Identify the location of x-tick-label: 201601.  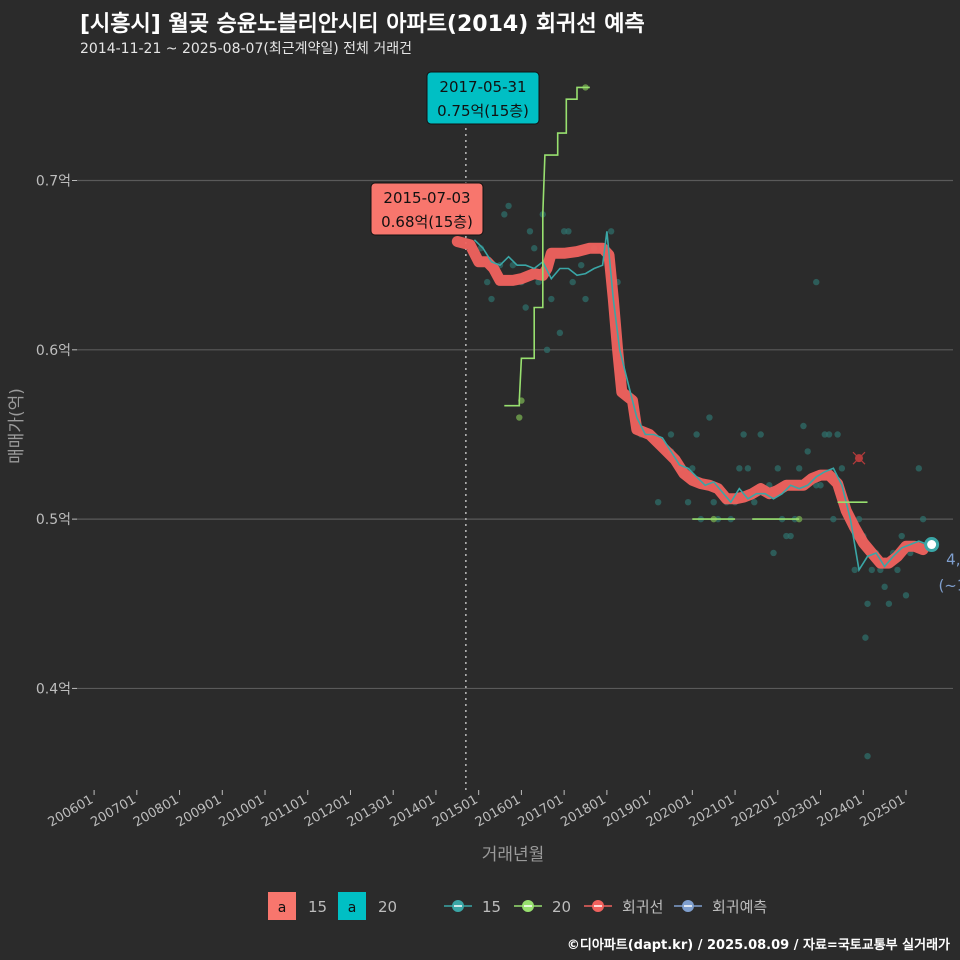
(498, 811).